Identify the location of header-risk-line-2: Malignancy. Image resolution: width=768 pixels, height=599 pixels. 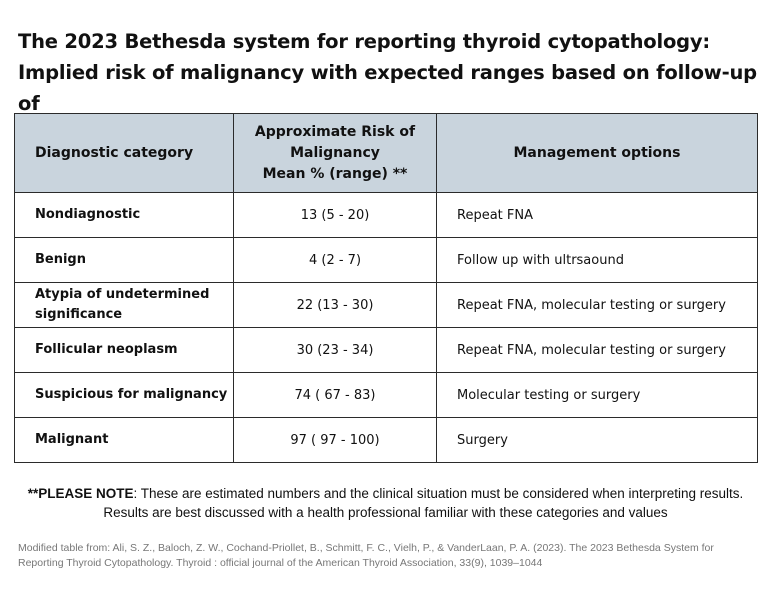
(335, 152).